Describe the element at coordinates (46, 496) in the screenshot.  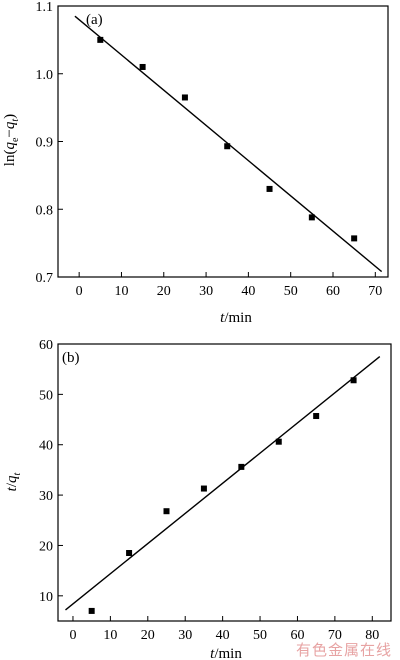
I see `y-tick-label-b: 30` at that location.